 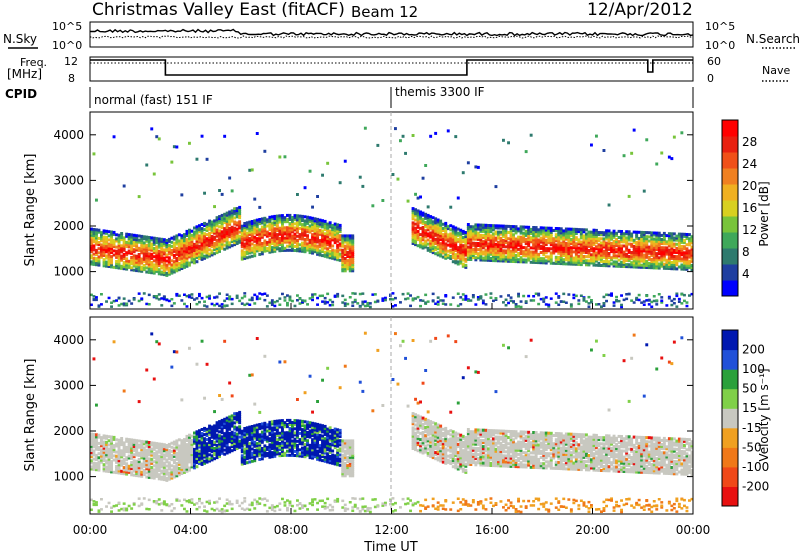 What do you see at coordinates (30, 210) in the screenshot?
I see `power-ylabel: Slant Range [km]` at bounding box center [30, 210].